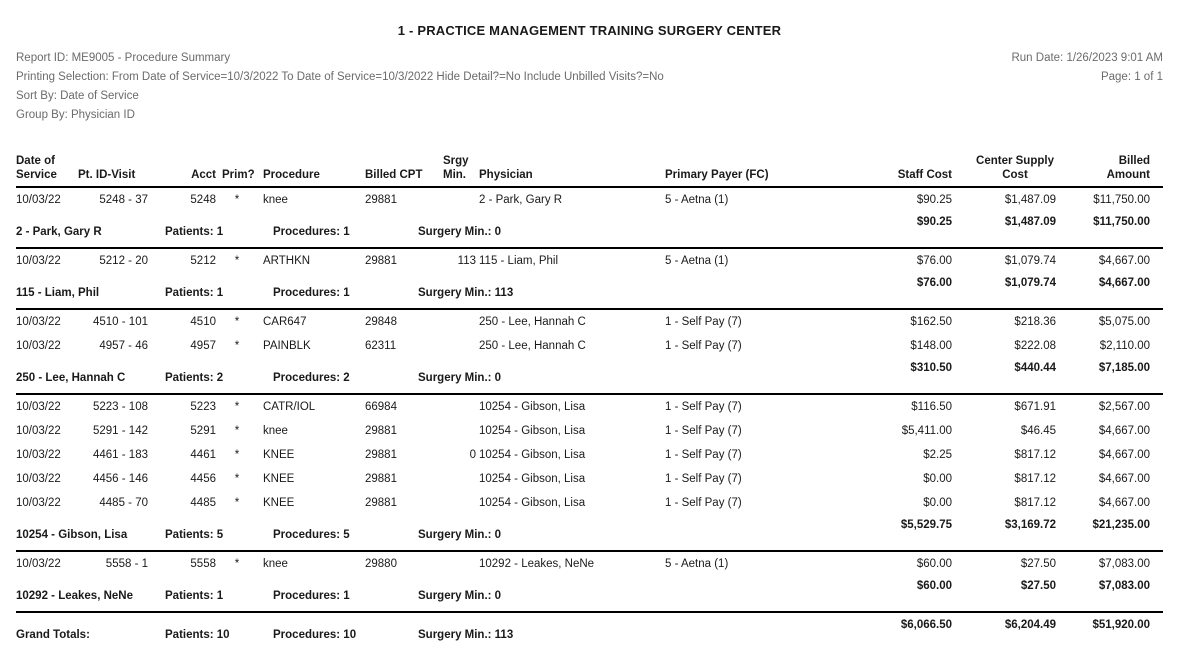 This screenshot has width=1179, height=664. Describe the element at coordinates (194, 596) in the screenshot. I see `subtotal-labels-patients: Patients: 1` at that location.